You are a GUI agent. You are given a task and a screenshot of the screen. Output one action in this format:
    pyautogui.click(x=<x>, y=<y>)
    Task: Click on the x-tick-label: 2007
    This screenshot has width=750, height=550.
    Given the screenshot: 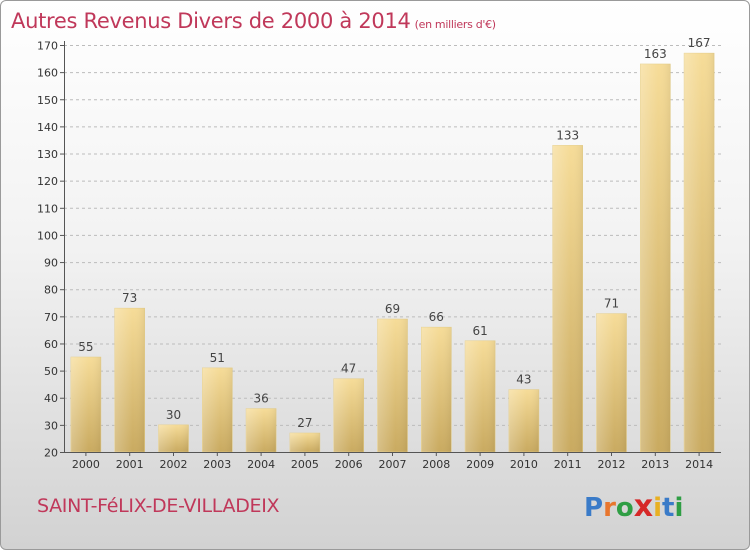 What is the action you would take?
    pyautogui.click(x=393, y=464)
    